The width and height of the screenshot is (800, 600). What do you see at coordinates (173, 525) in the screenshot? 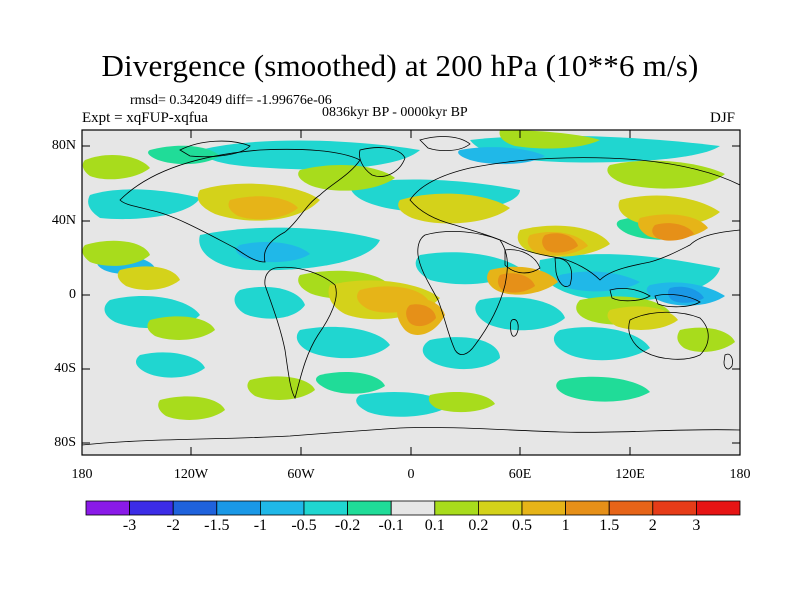
I see `colorbar-label: -2` at bounding box center [173, 525].